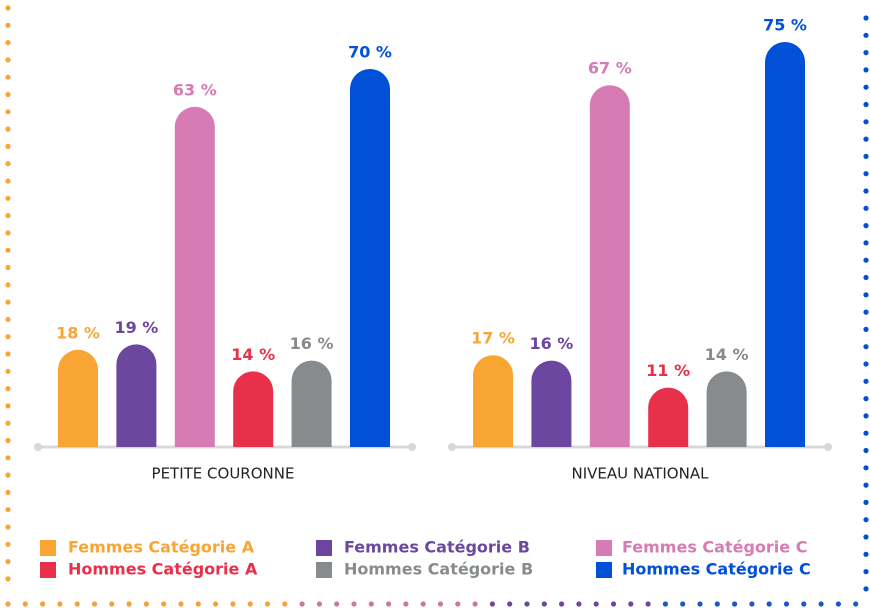 This screenshot has height=608, width=870. What do you see at coordinates (253, 354) in the screenshot?
I see `value-label: 14 %` at bounding box center [253, 354].